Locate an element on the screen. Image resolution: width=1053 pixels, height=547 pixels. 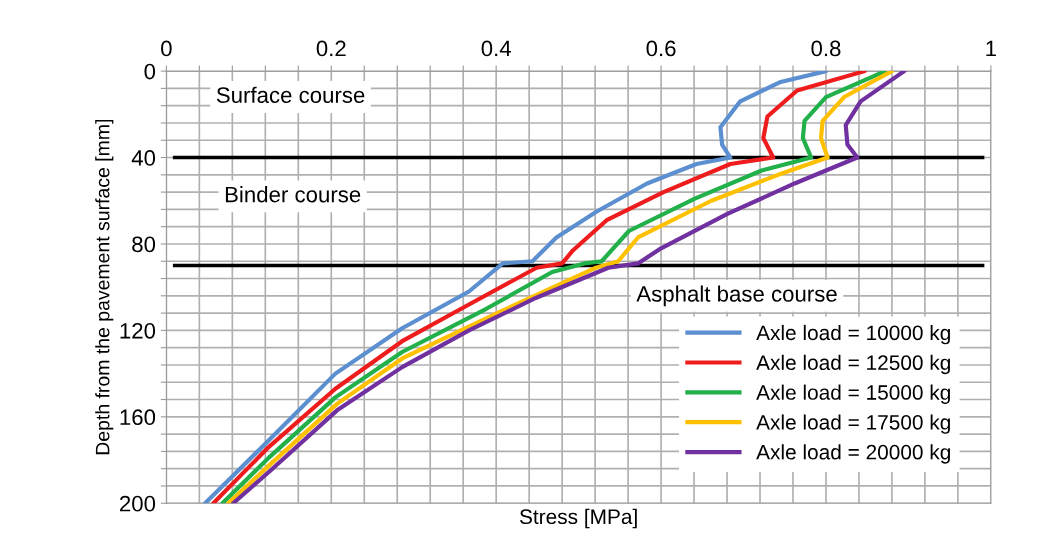
y-tick-label: 0 is located at coordinates (150, 71).